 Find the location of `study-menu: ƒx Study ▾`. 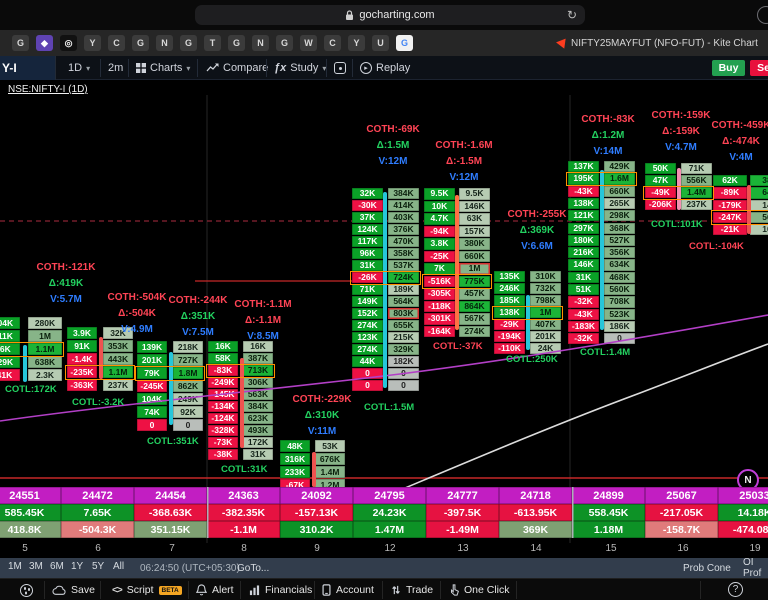

study-menu: ƒx Study ▾ is located at coordinates (300, 68).